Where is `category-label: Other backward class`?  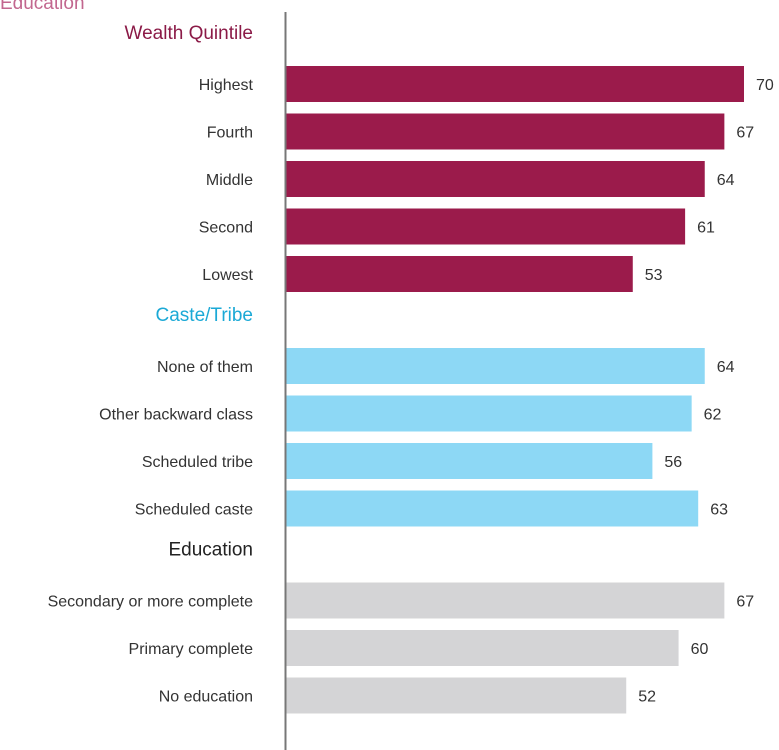 category-label: Other backward class is located at coordinates (176, 415).